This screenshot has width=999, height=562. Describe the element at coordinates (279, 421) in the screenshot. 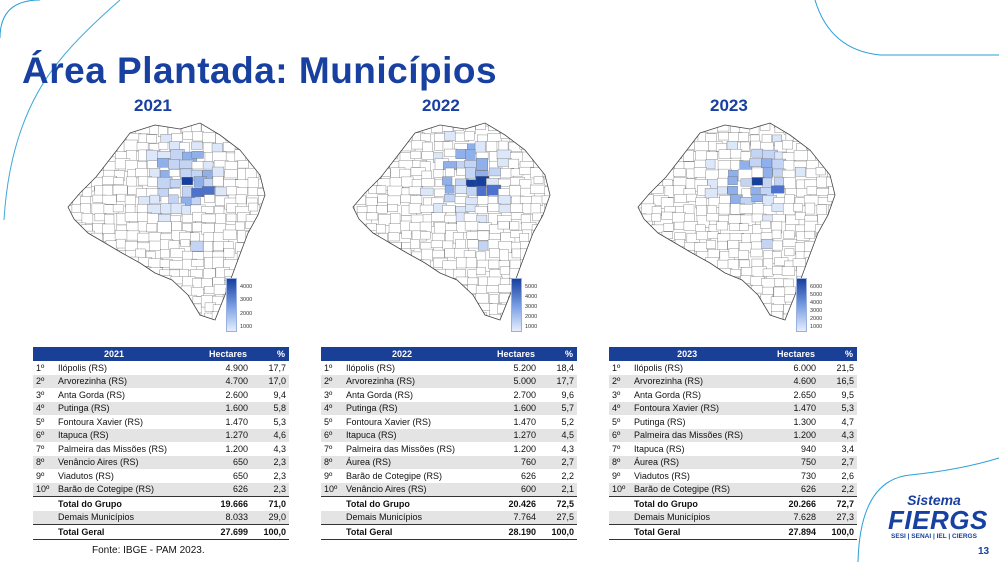

I see `percent-cell: 5,3` at that location.